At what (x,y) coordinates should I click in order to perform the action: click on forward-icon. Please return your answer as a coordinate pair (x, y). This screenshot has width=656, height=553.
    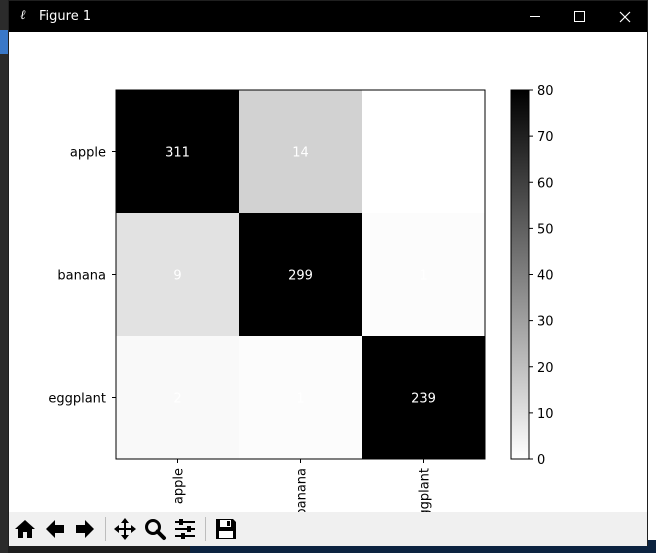
    Looking at the image, I should click on (85, 529).